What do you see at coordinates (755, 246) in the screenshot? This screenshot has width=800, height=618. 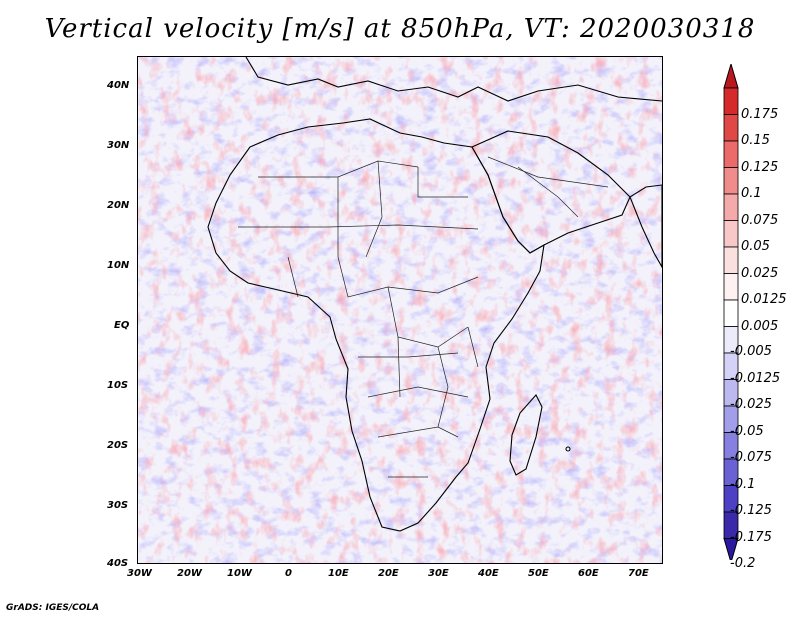 I see `colorbar-label: 0.05` at bounding box center [755, 246].